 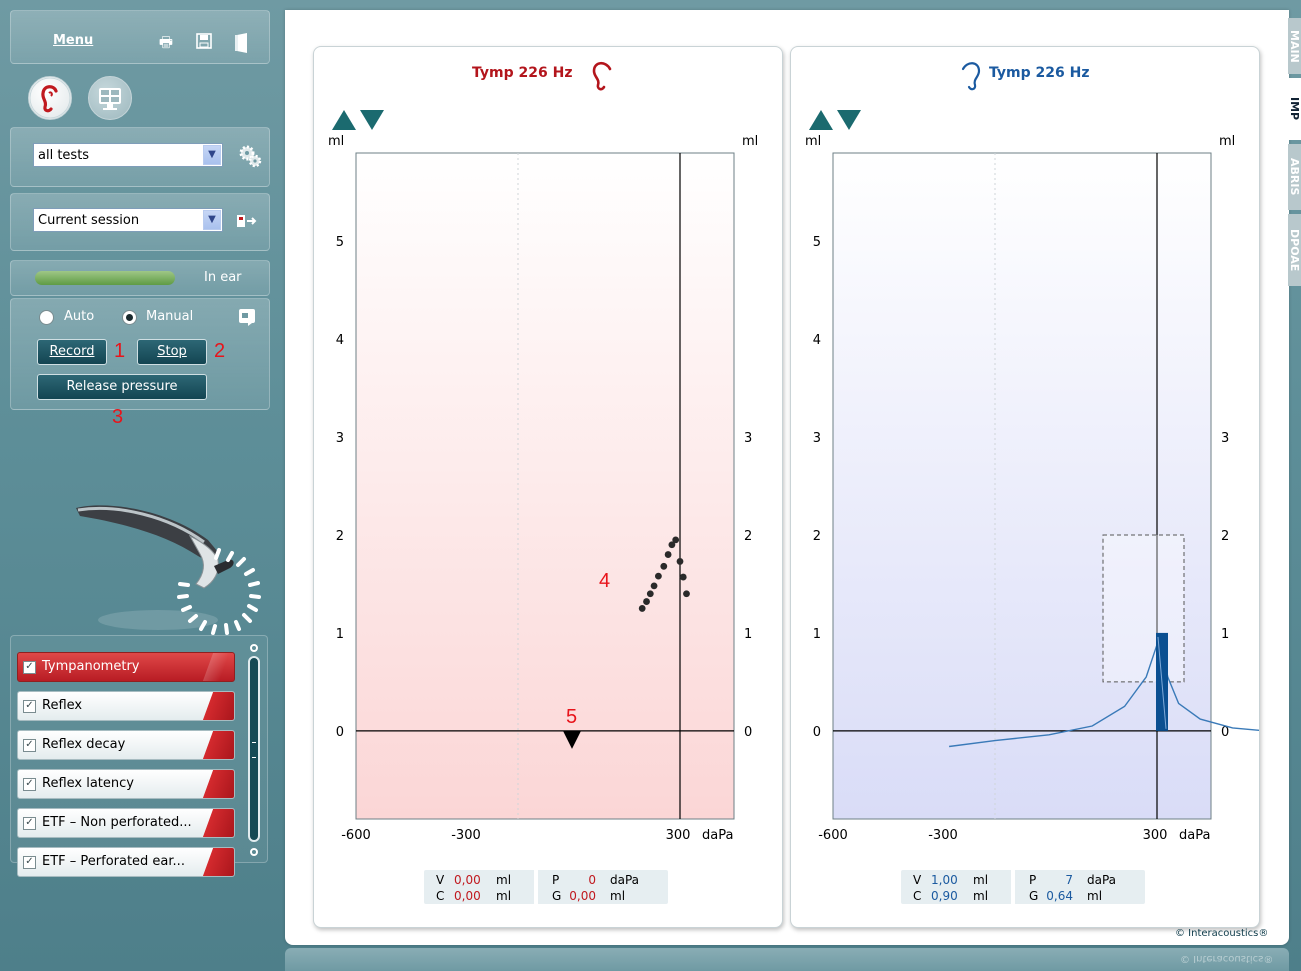 I want to click on test-selector-dropdown: all tests ▼, so click(x=128, y=155).